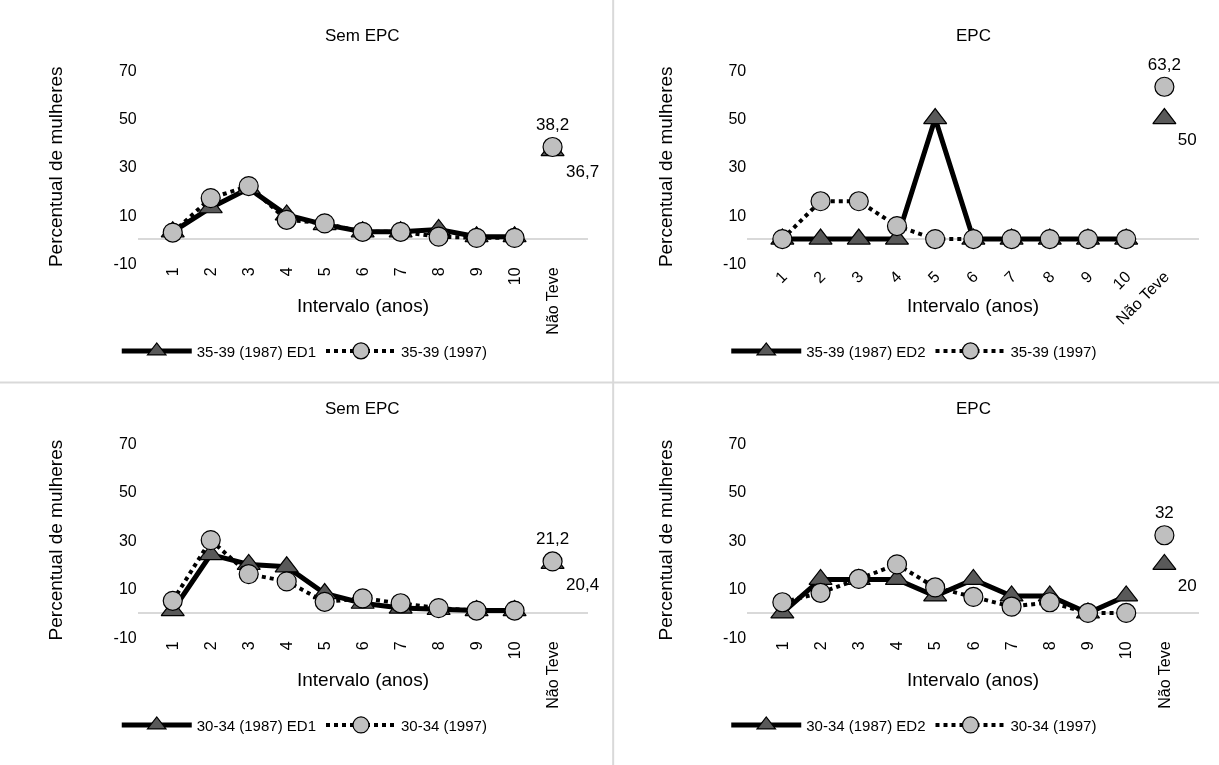  I want to click on data-label: 63,2, so click(1164, 64).